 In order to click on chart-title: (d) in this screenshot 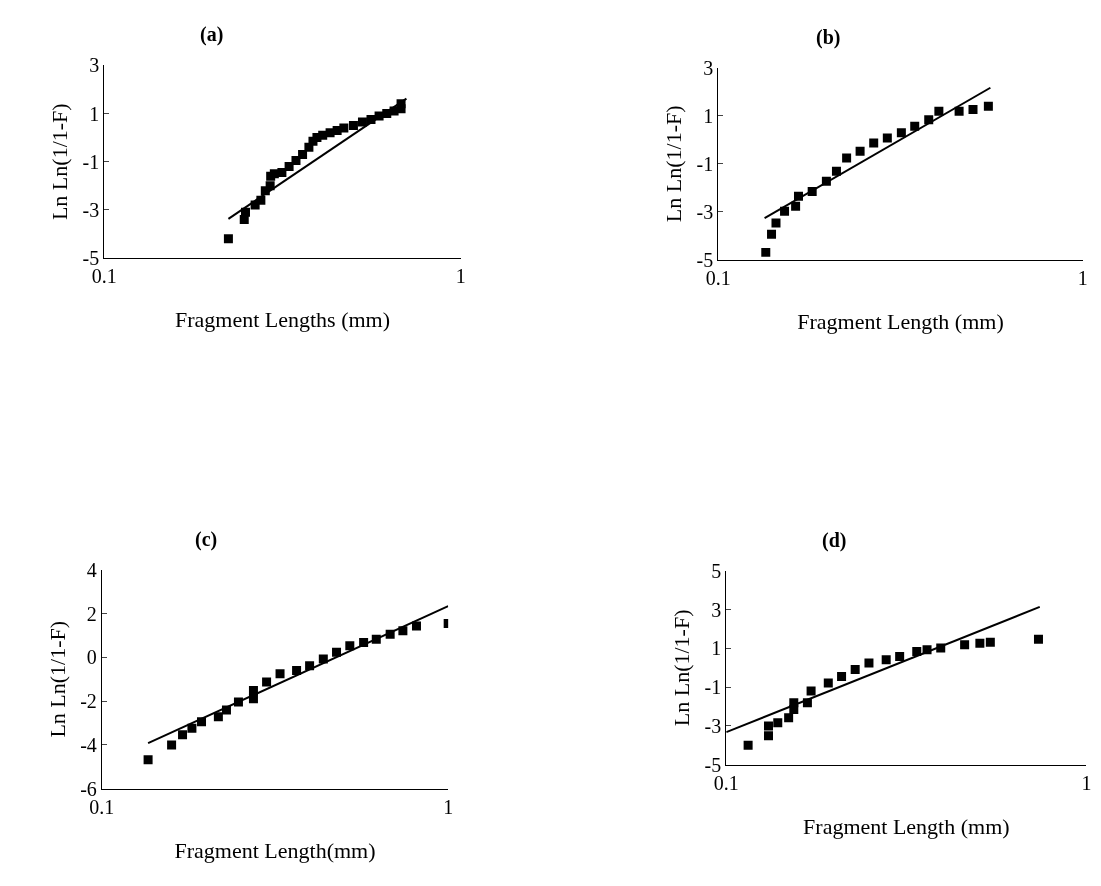, I will do `click(834, 540)`.